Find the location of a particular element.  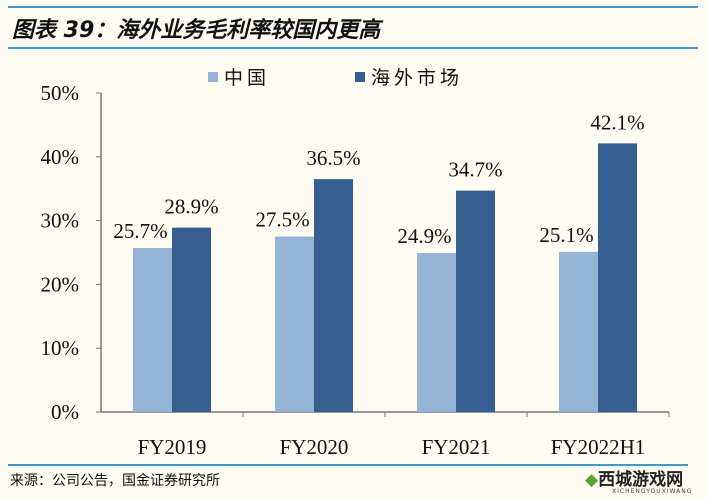

source-note: 来源：公司公告，国金证券研究所 is located at coordinates (115, 481).